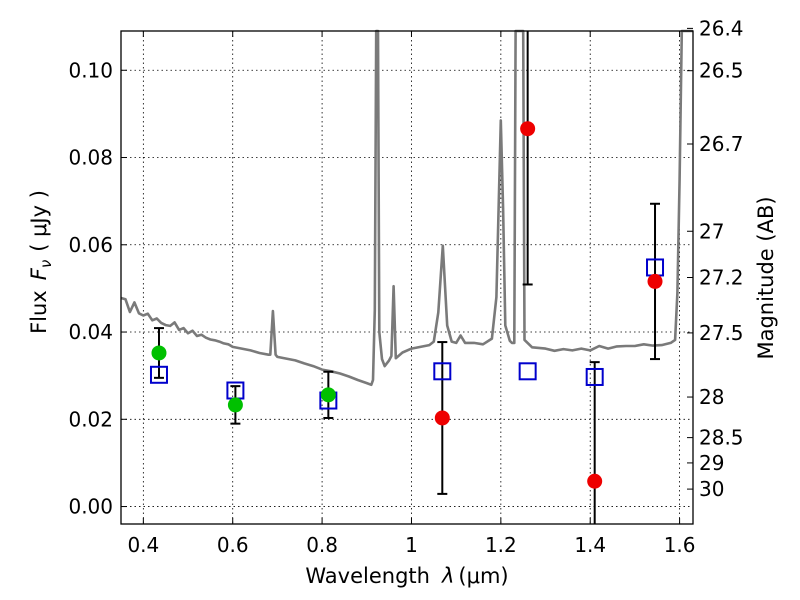  What do you see at coordinates (590, 545) in the screenshot?
I see `x-tick-label: 1.4` at bounding box center [590, 545].